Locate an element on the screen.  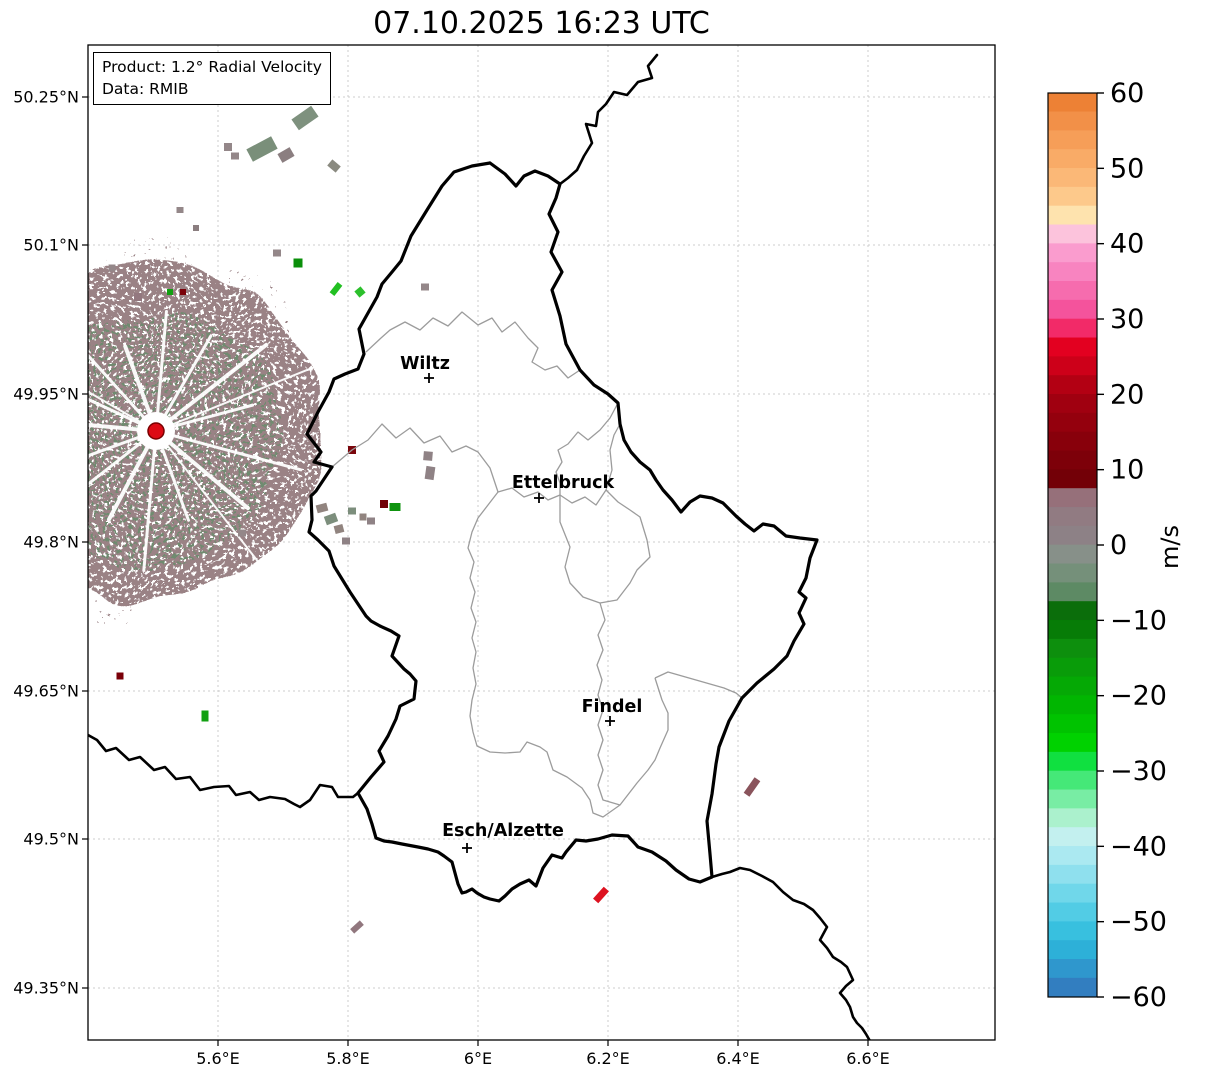
x-tick-label: 5.6°E is located at coordinates (218, 1058).